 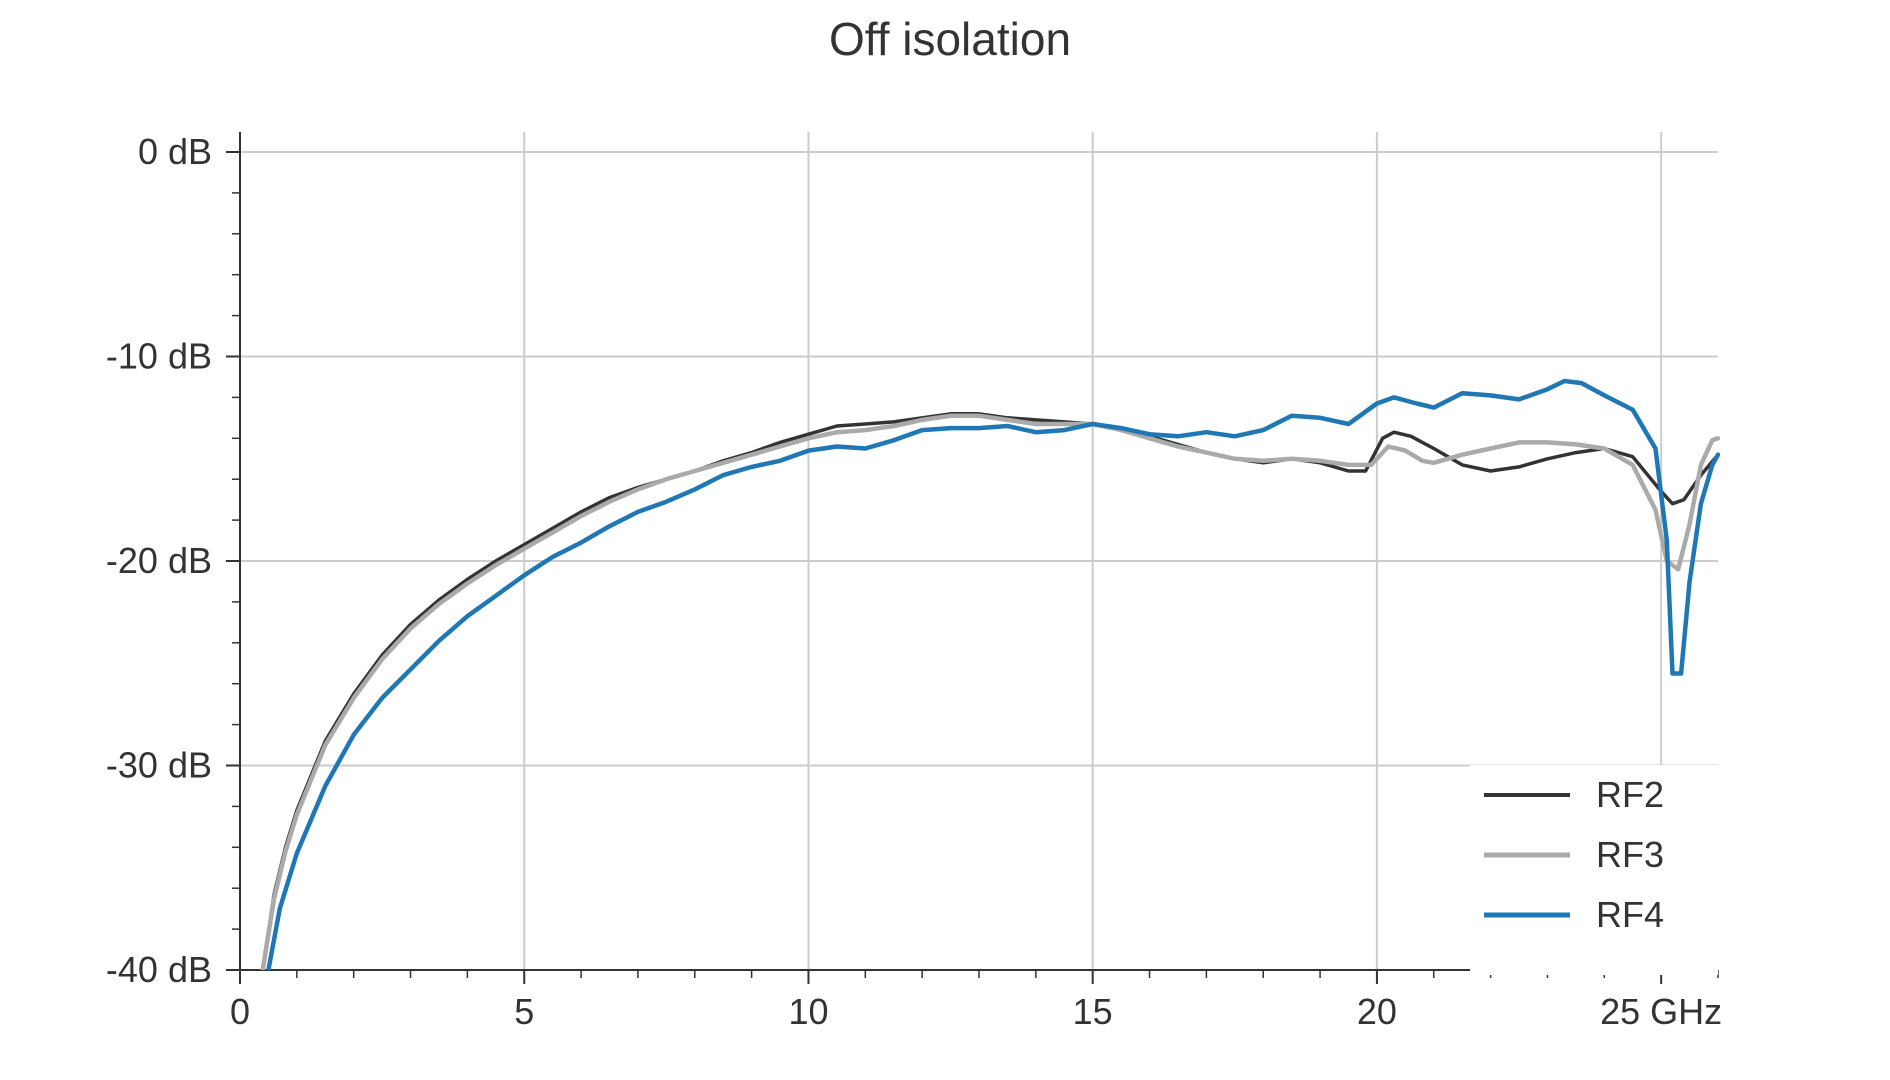 What do you see at coordinates (808, 1011) in the screenshot?
I see `x-tick-label-2: 10` at bounding box center [808, 1011].